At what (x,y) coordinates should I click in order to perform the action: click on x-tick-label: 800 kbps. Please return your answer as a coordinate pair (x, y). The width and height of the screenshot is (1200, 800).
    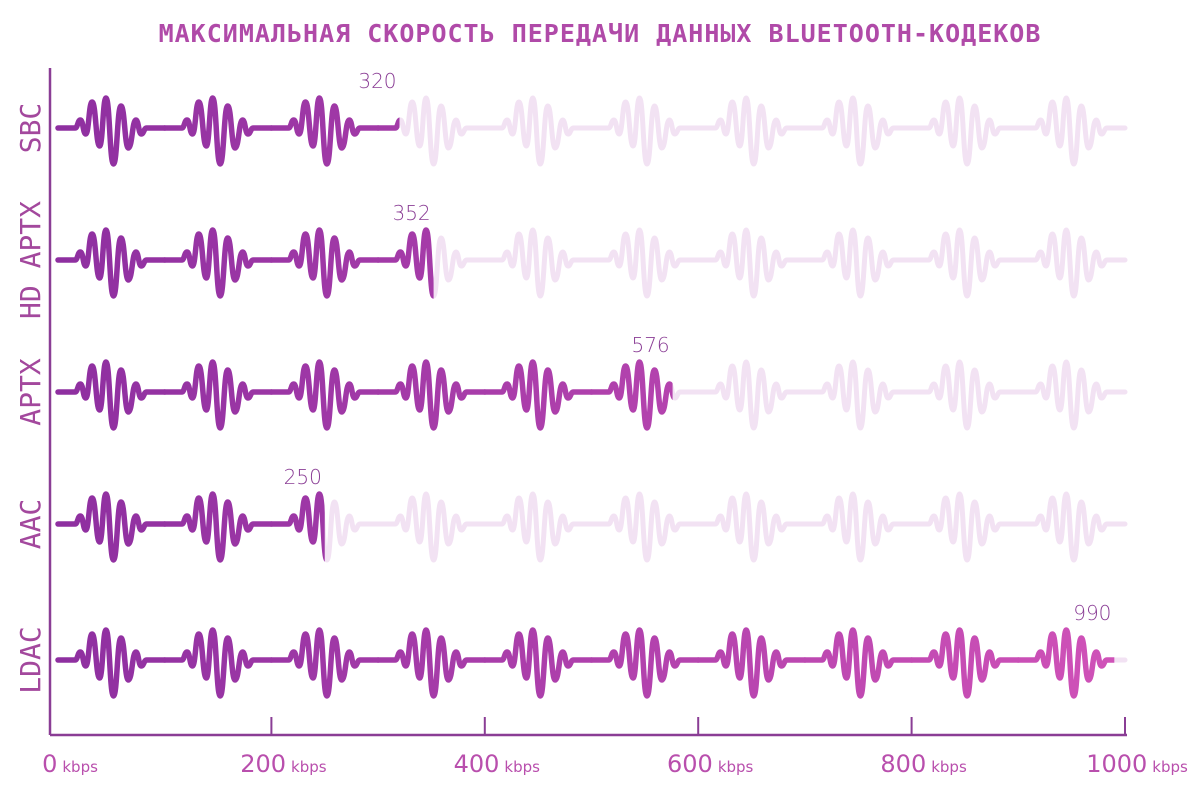
    Looking at the image, I should click on (923, 764).